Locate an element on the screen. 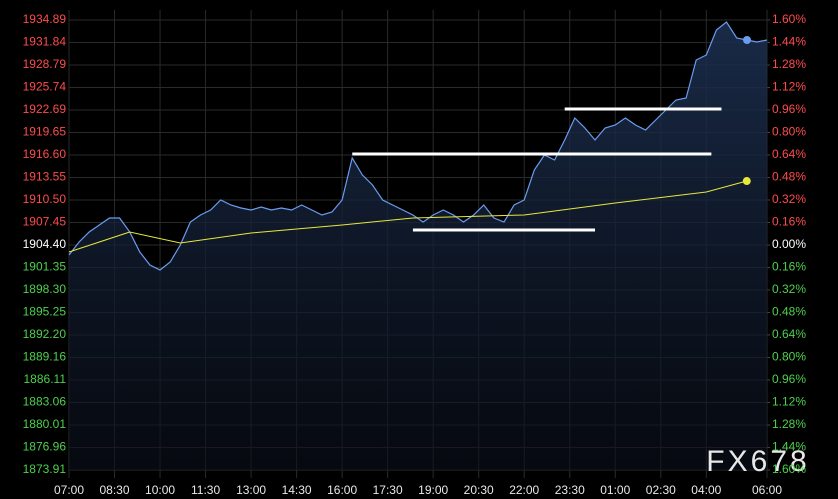 The image size is (838, 499). x-tick-label: 13:00 is located at coordinates (251, 490).